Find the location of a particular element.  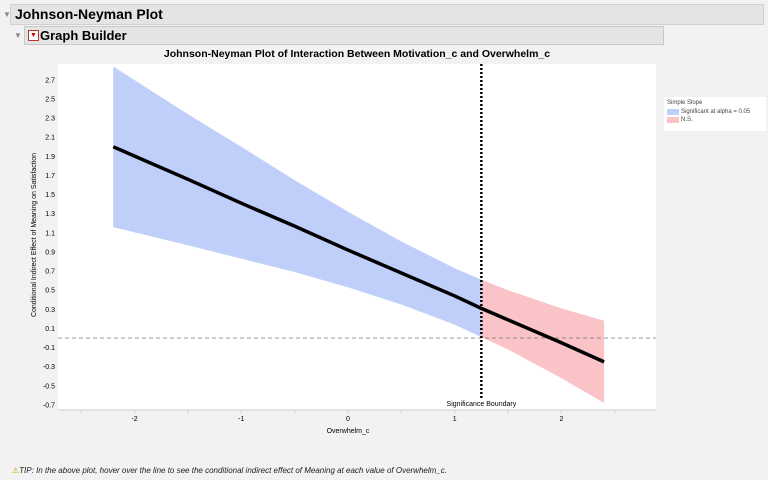

legend-label: Significant at alpha = 0.05 is located at coordinates (716, 112).